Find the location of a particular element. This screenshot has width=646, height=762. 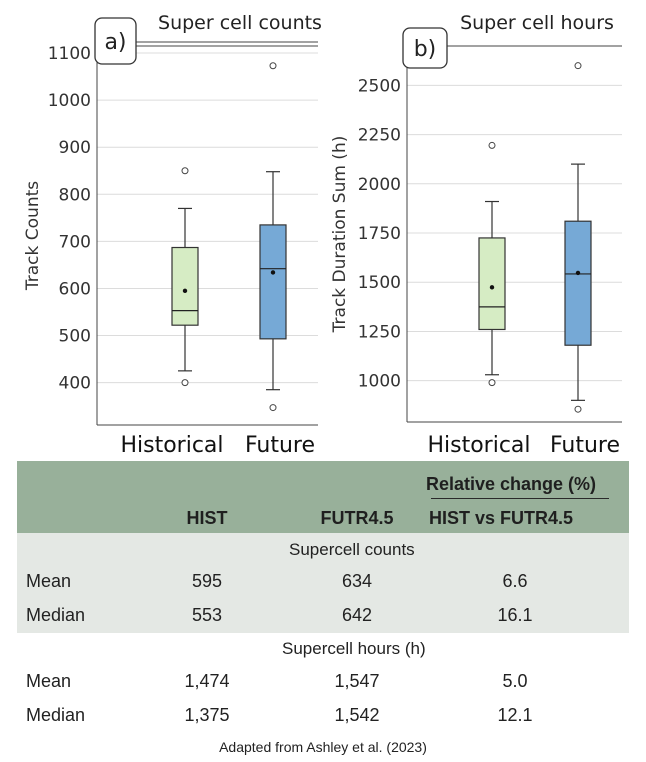

y-tick-label: 2500 is located at coordinates (379, 86).